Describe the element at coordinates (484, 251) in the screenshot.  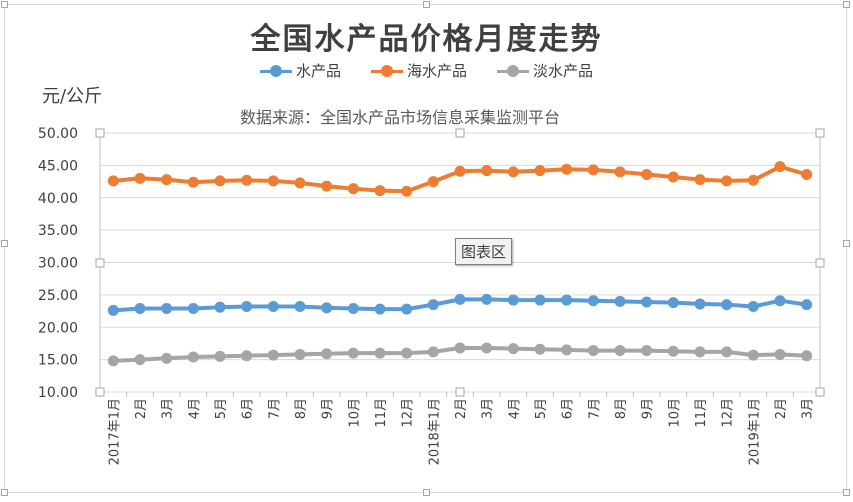
I see `plot-area-tooltip: 图表区` at that location.